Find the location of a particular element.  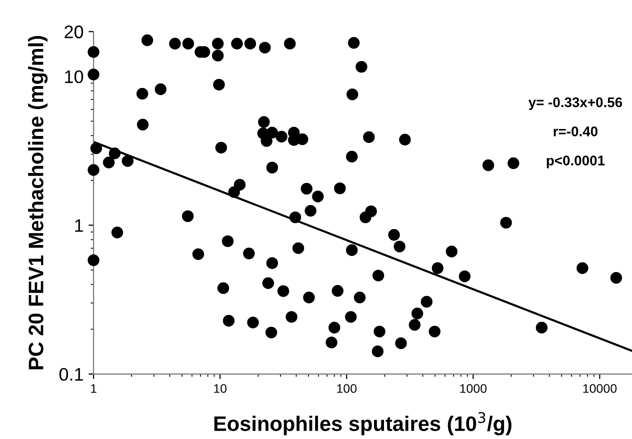

y-tick-label: 20 is located at coordinates (74, 32).